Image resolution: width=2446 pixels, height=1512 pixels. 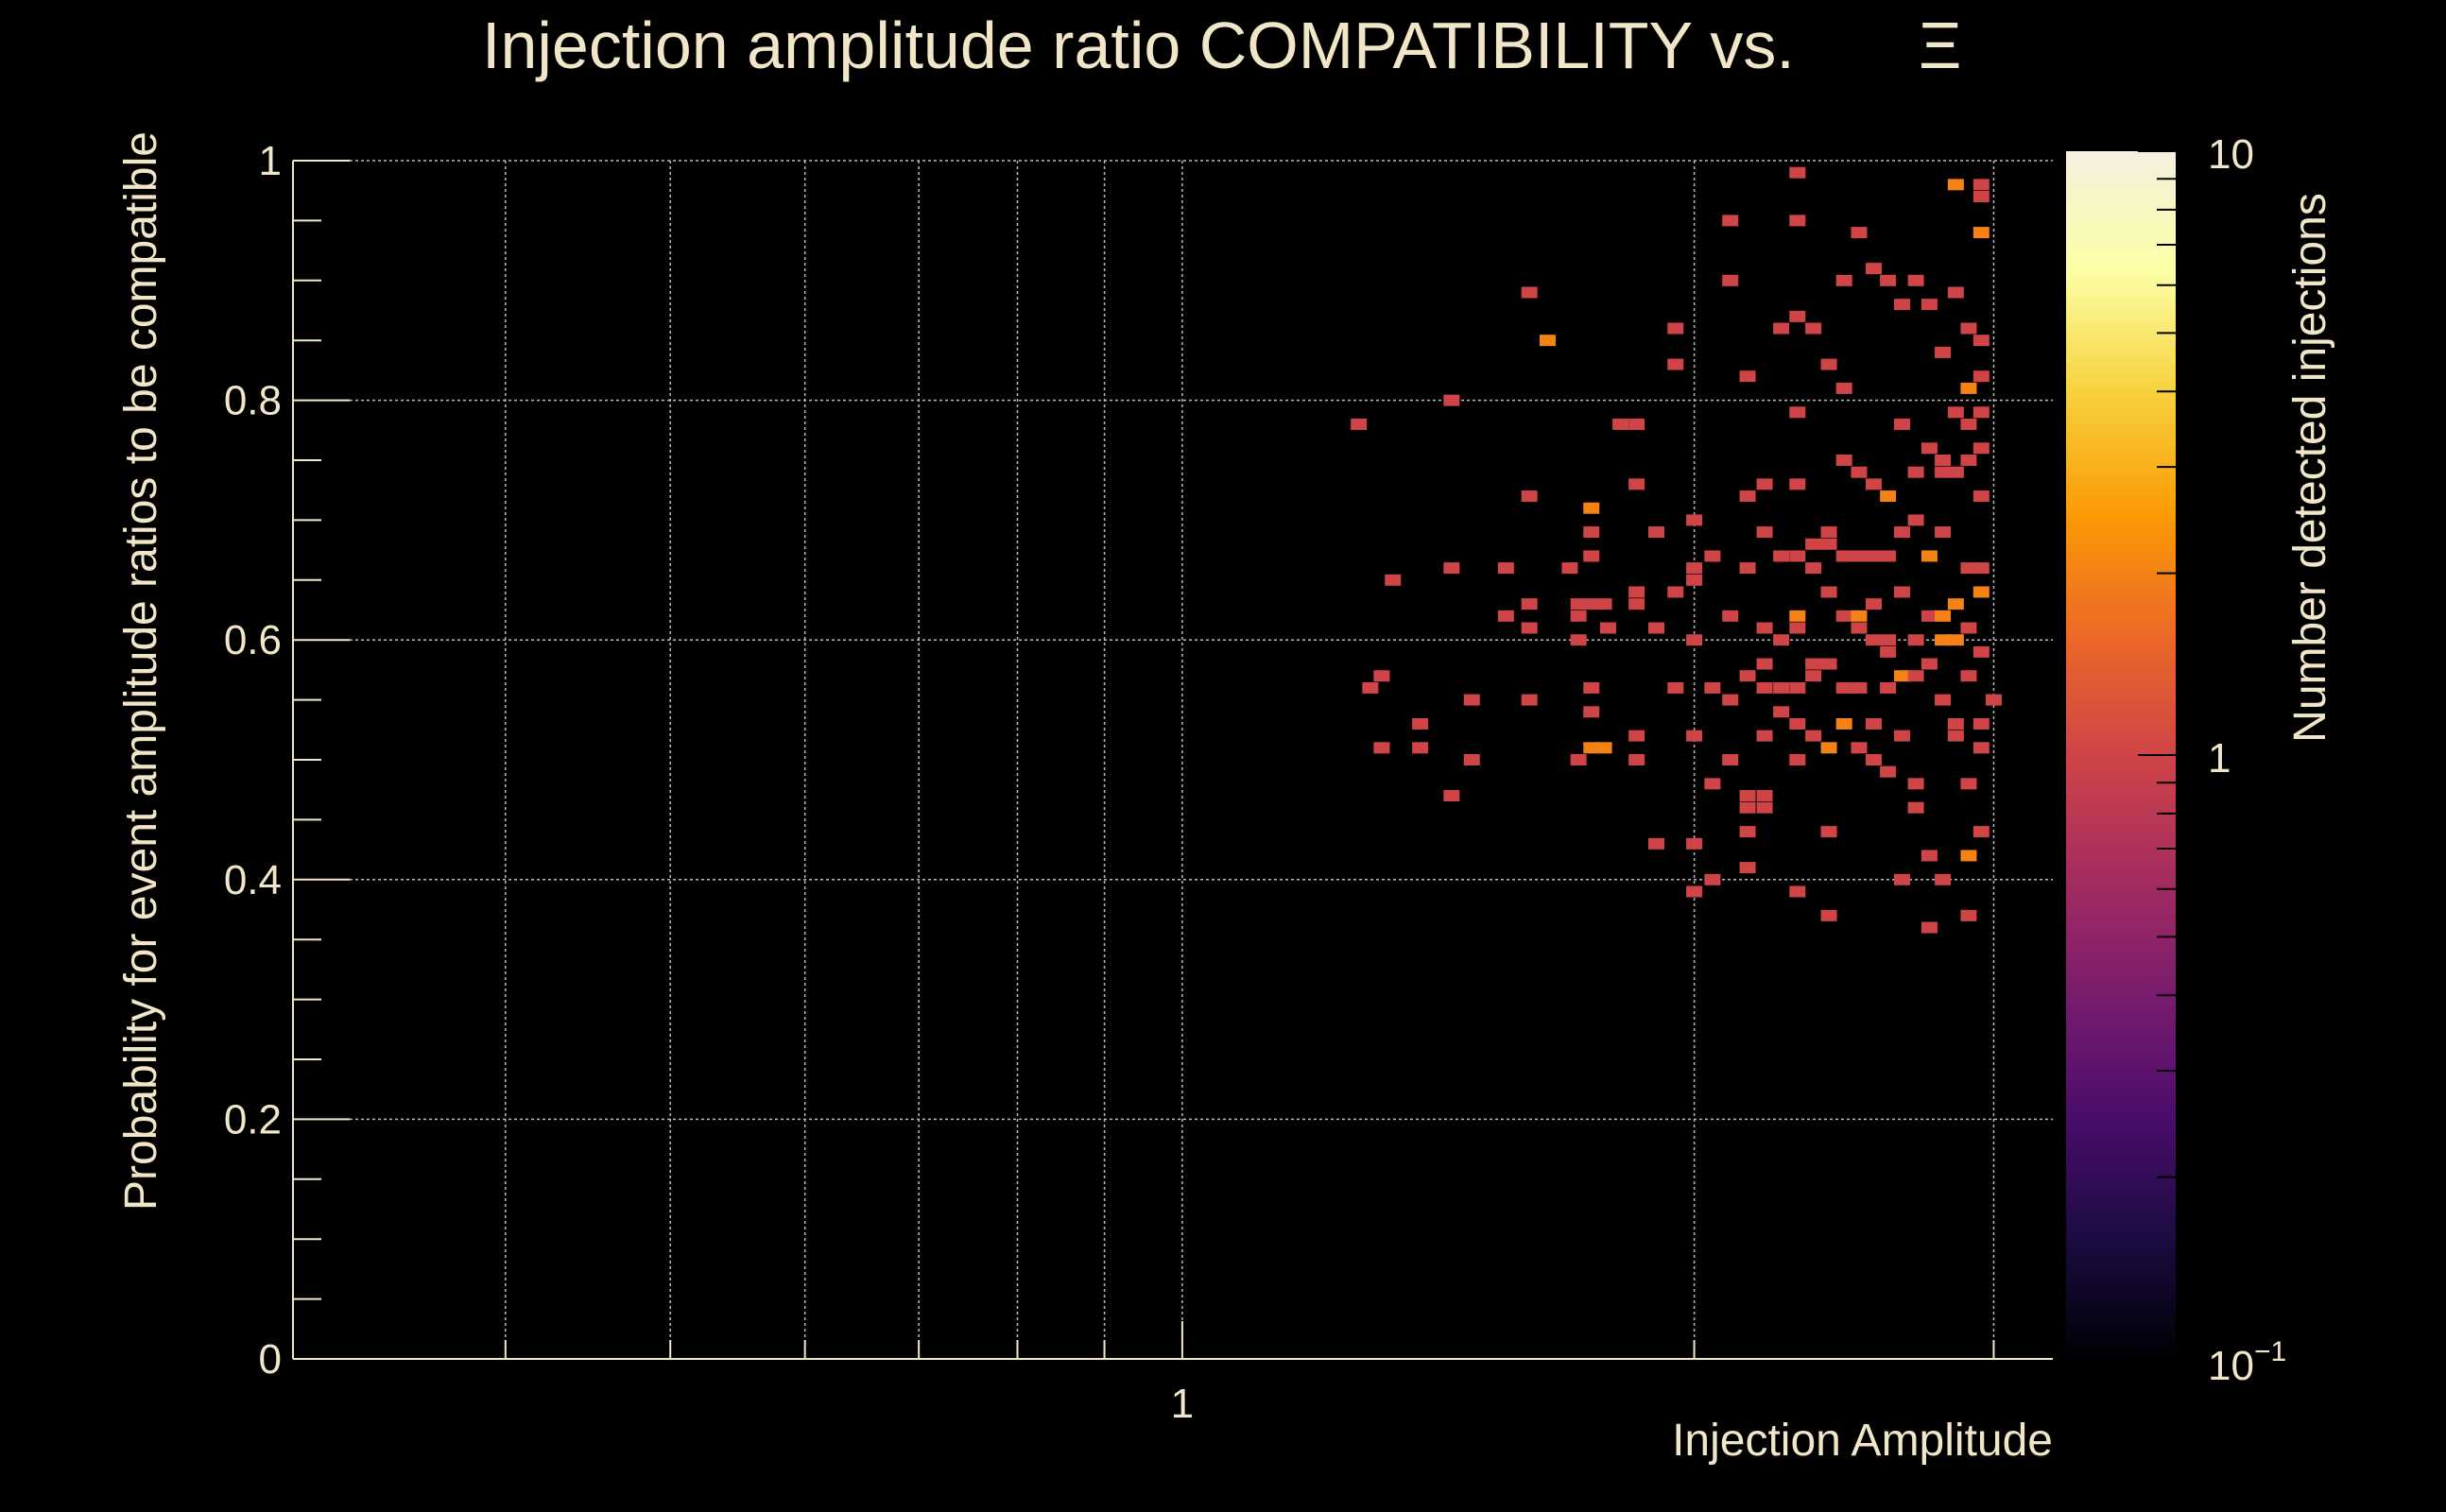 I want to click on colorbar: Number detected injections 10 1 10−1, so click(x=2200, y=760).